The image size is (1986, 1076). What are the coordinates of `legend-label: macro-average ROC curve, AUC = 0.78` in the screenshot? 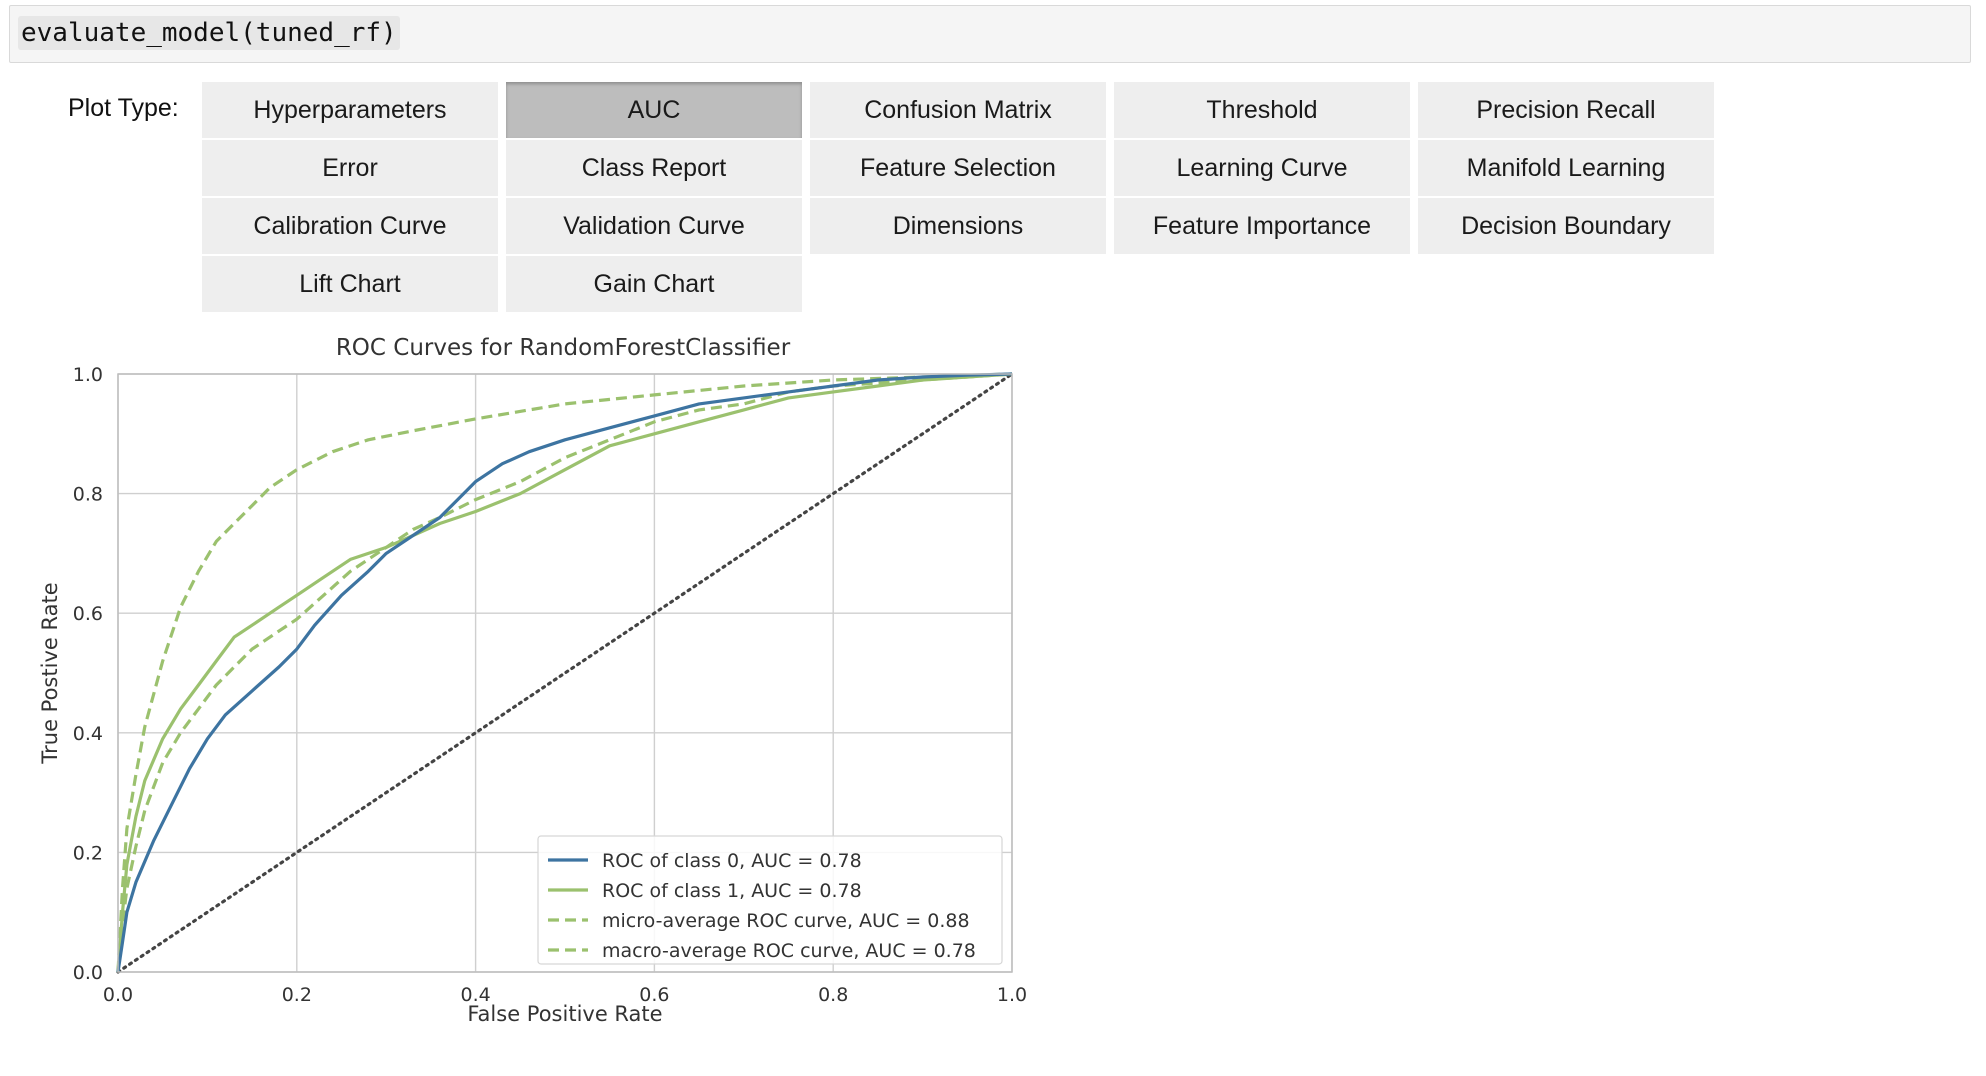 It's located at (789, 951).